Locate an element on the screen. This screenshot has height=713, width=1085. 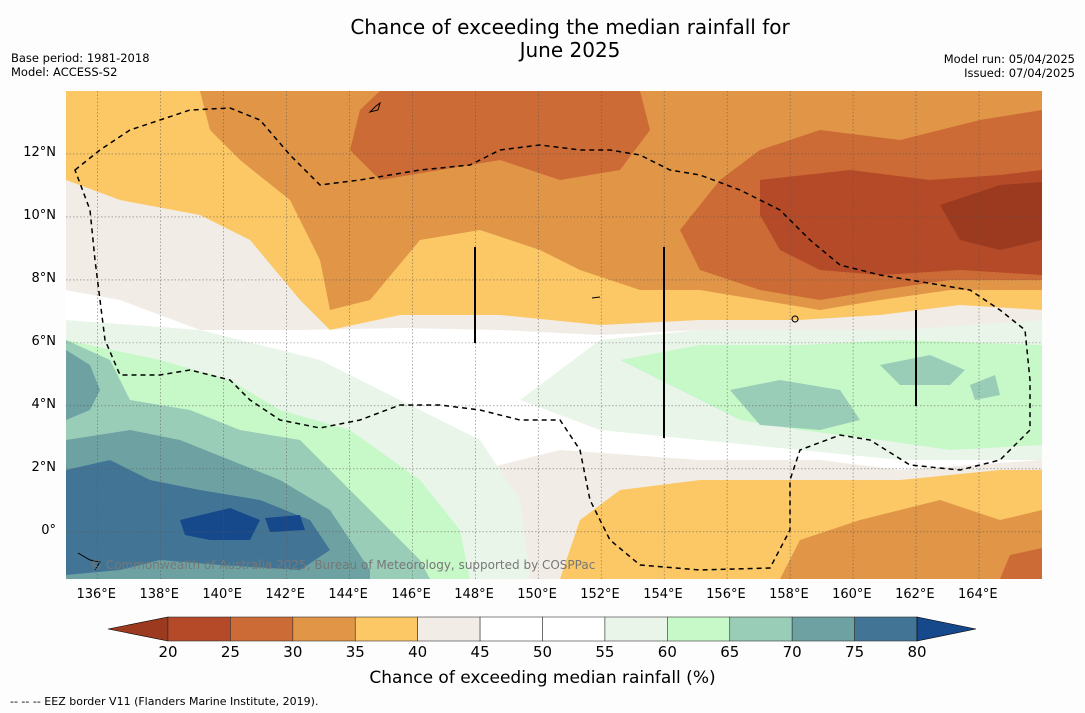
colorbar-tick-label: 65 is located at coordinates (730, 652).